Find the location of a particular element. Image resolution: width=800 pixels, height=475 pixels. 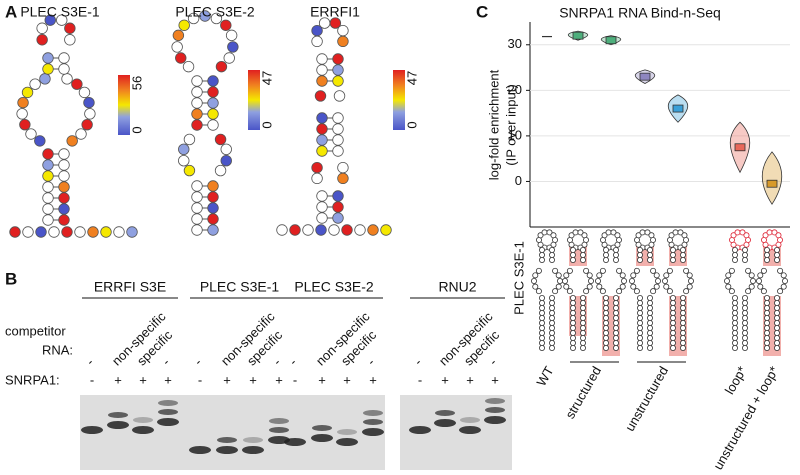

y-tick-label: 0 is located at coordinates (518, 180).